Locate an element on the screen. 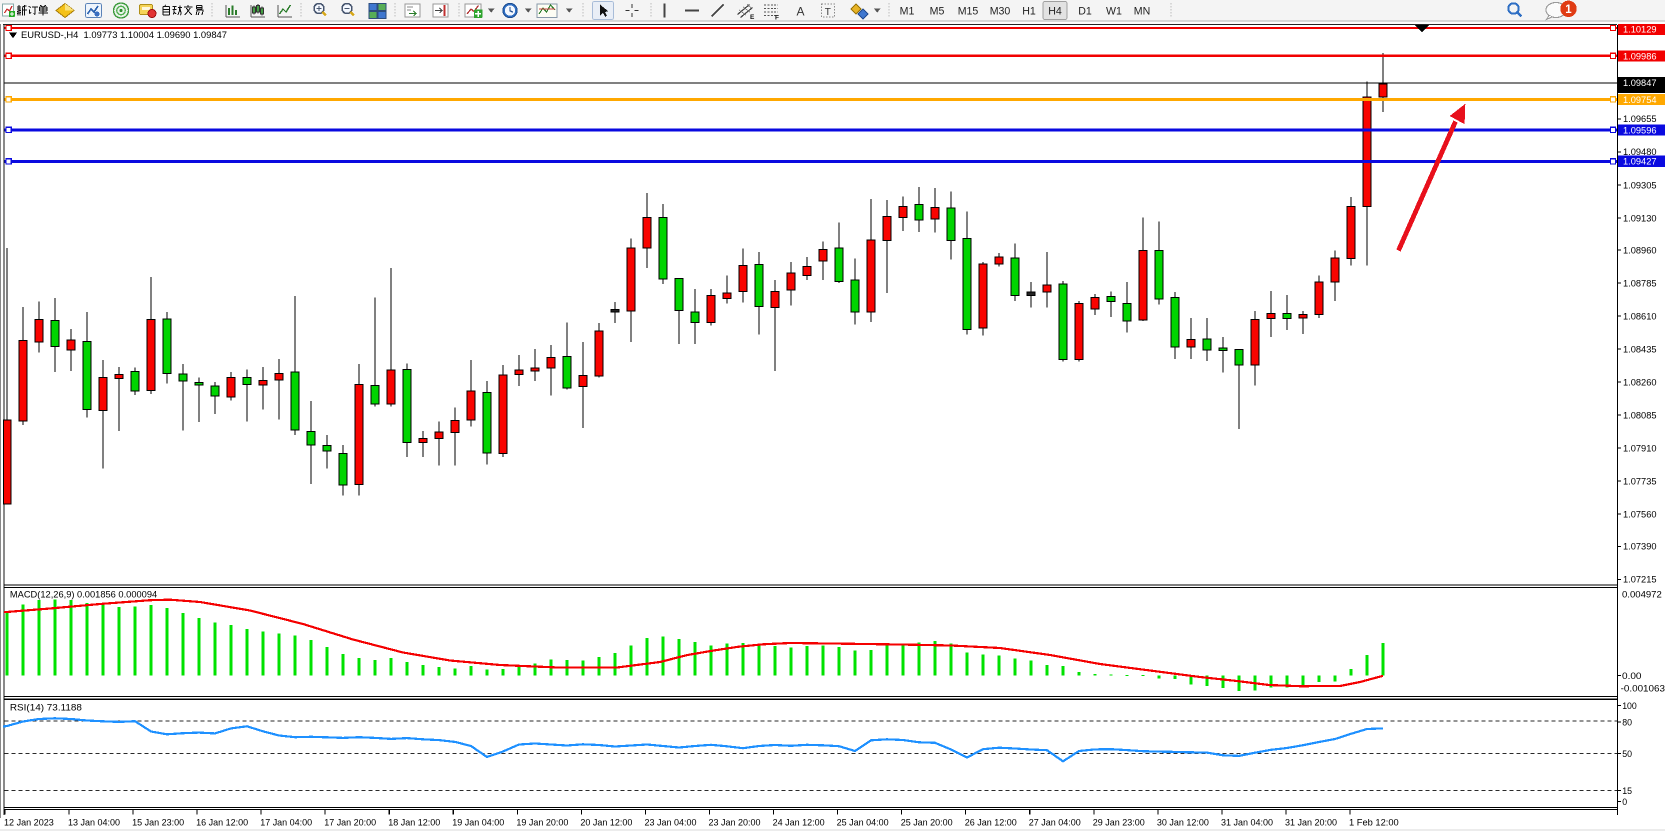  svg-text: H4 is located at coordinates (1055, 11).